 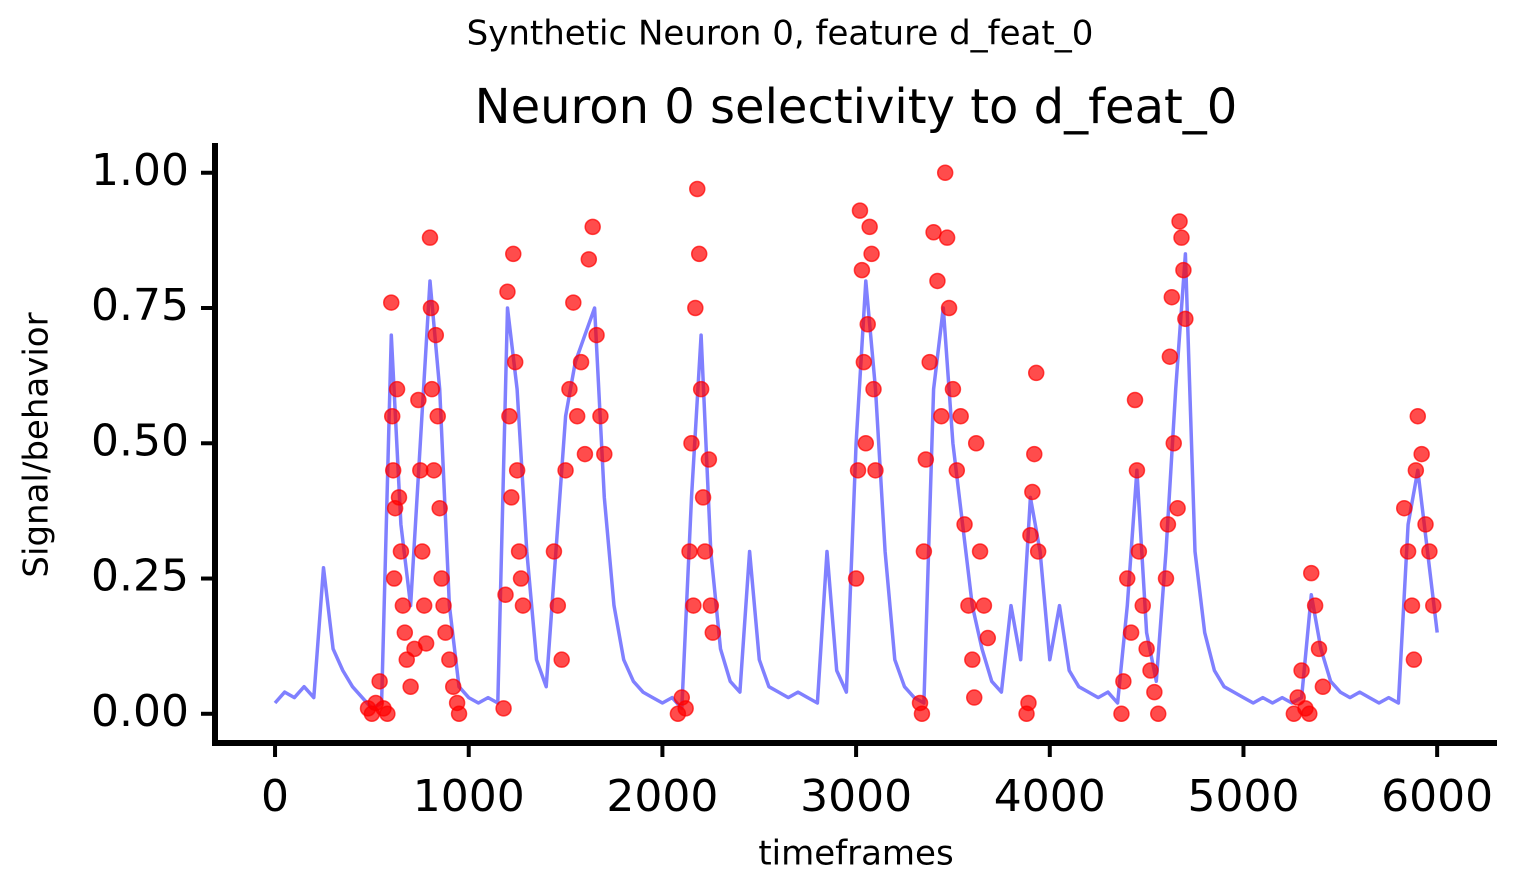 What do you see at coordinates (469, 796) in the screenshot?
I see `x-tick-label: 1000` at bounding box center [469, 796].